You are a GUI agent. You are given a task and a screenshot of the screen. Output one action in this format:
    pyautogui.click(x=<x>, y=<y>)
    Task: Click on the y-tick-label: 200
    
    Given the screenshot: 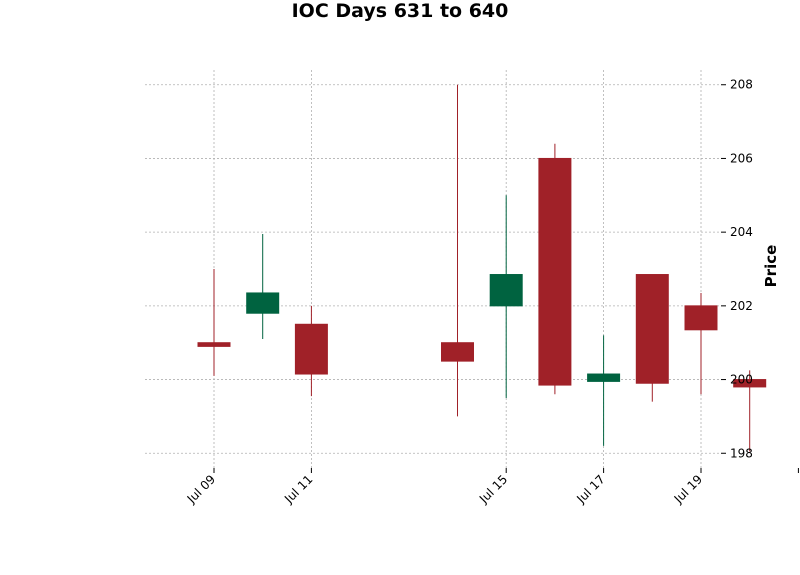 What is the action you would take?
    pyautogui.click(x=741, y=380)
    